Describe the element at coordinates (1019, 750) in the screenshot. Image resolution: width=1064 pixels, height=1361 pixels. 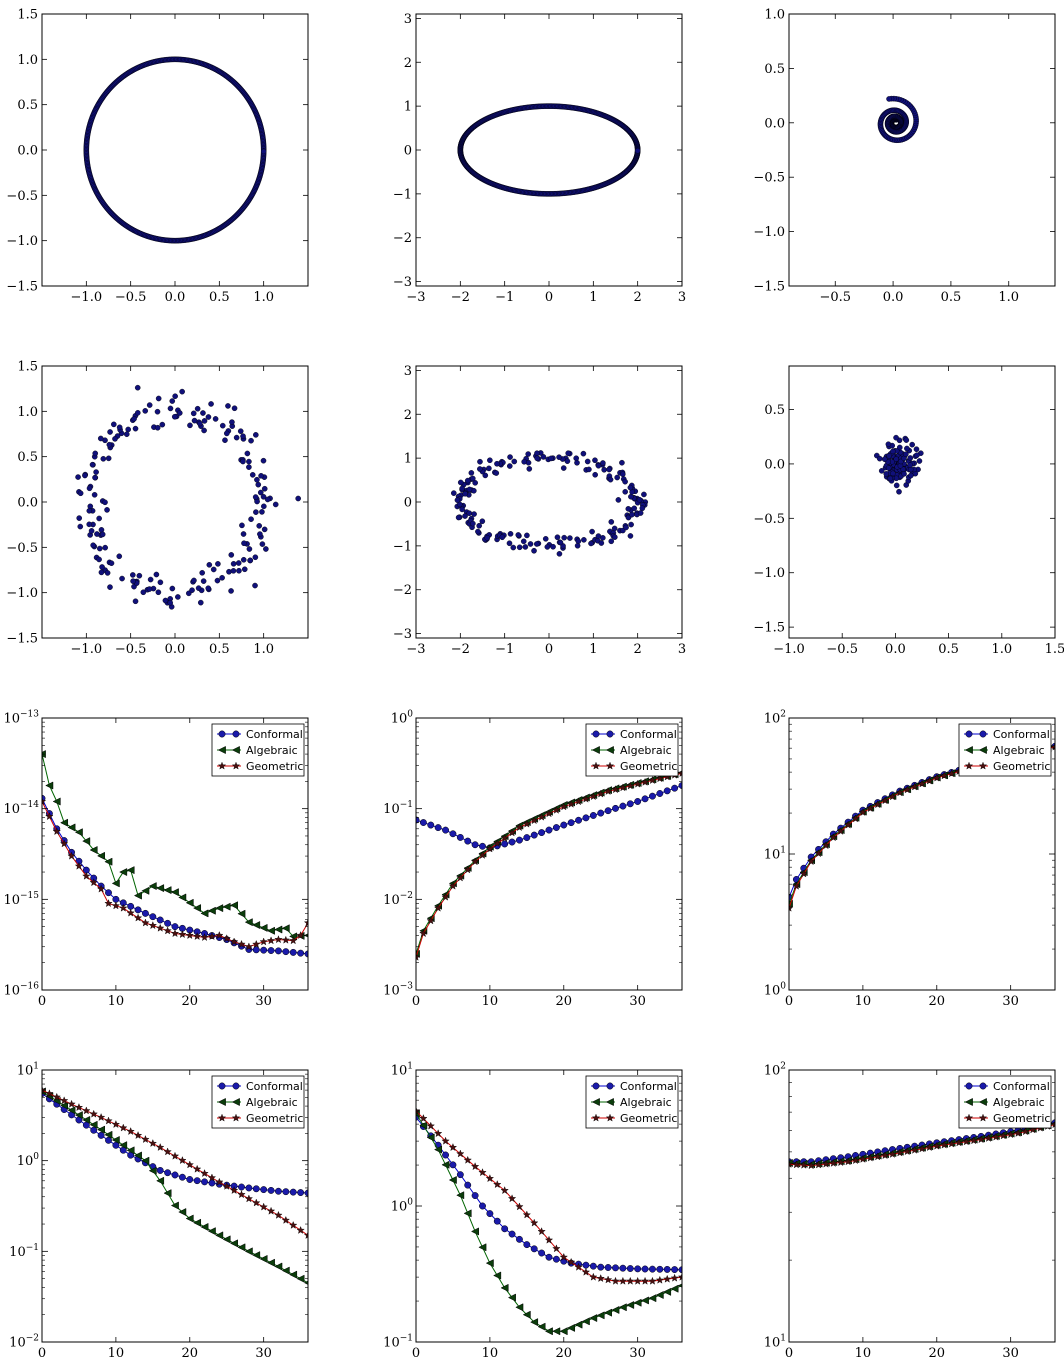
I see `legend-label-algebraic: Algebraic` at that location.